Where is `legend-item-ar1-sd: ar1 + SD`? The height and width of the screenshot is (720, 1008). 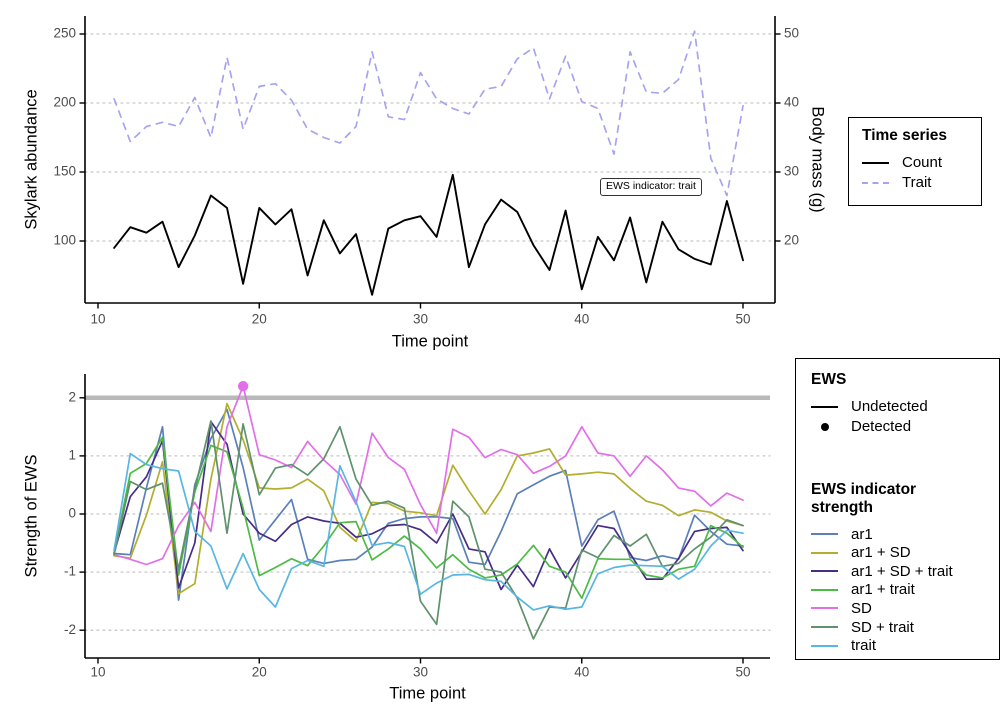 legend-item-ar1-sd: ar1 + SD is located at coordinates (905, 552).